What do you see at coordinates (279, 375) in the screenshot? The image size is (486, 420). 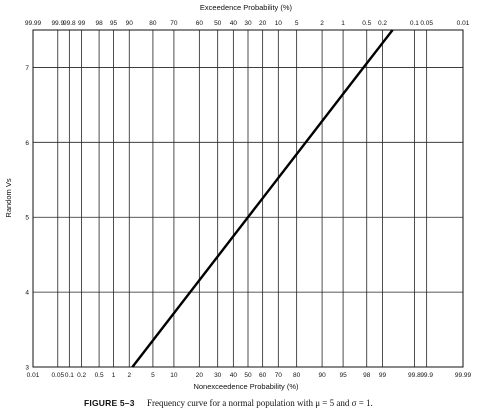 I see `bottom-tick-label: 70` at bounding box center [279, 375].